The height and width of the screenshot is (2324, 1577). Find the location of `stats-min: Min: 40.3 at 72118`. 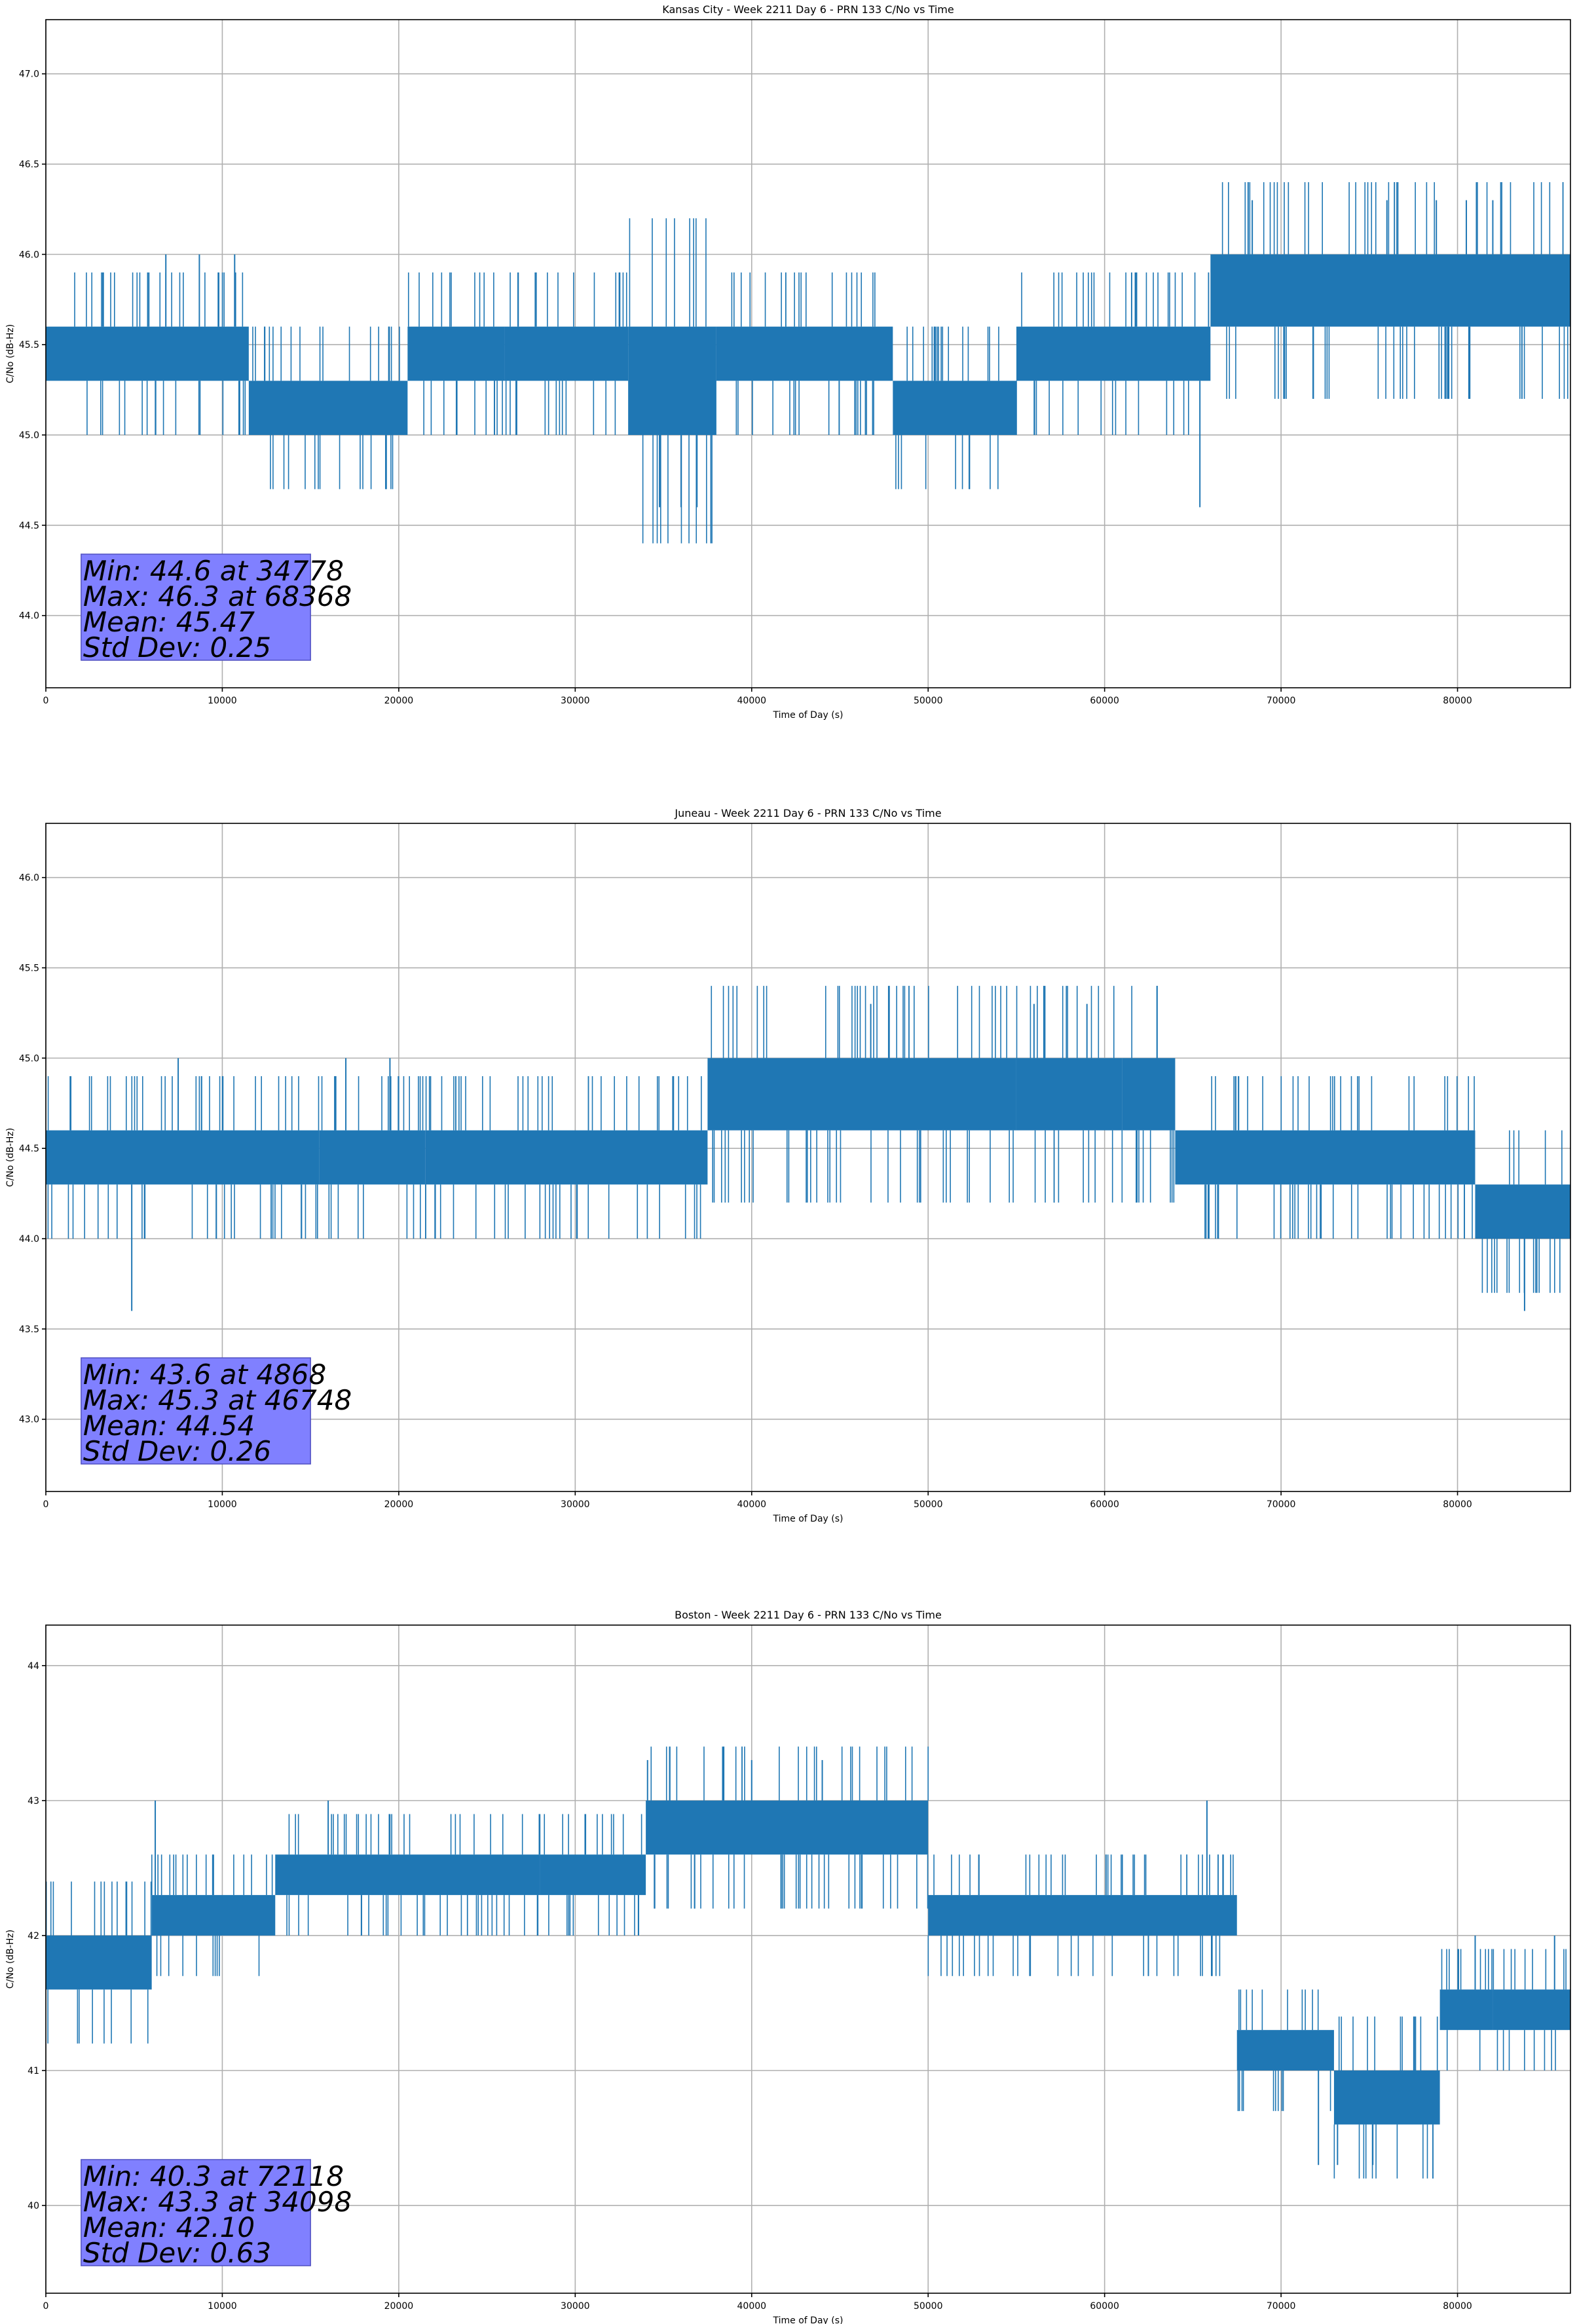

stats-min: Min: 40.3 at 72118 is located at coordinates (213, 2176).